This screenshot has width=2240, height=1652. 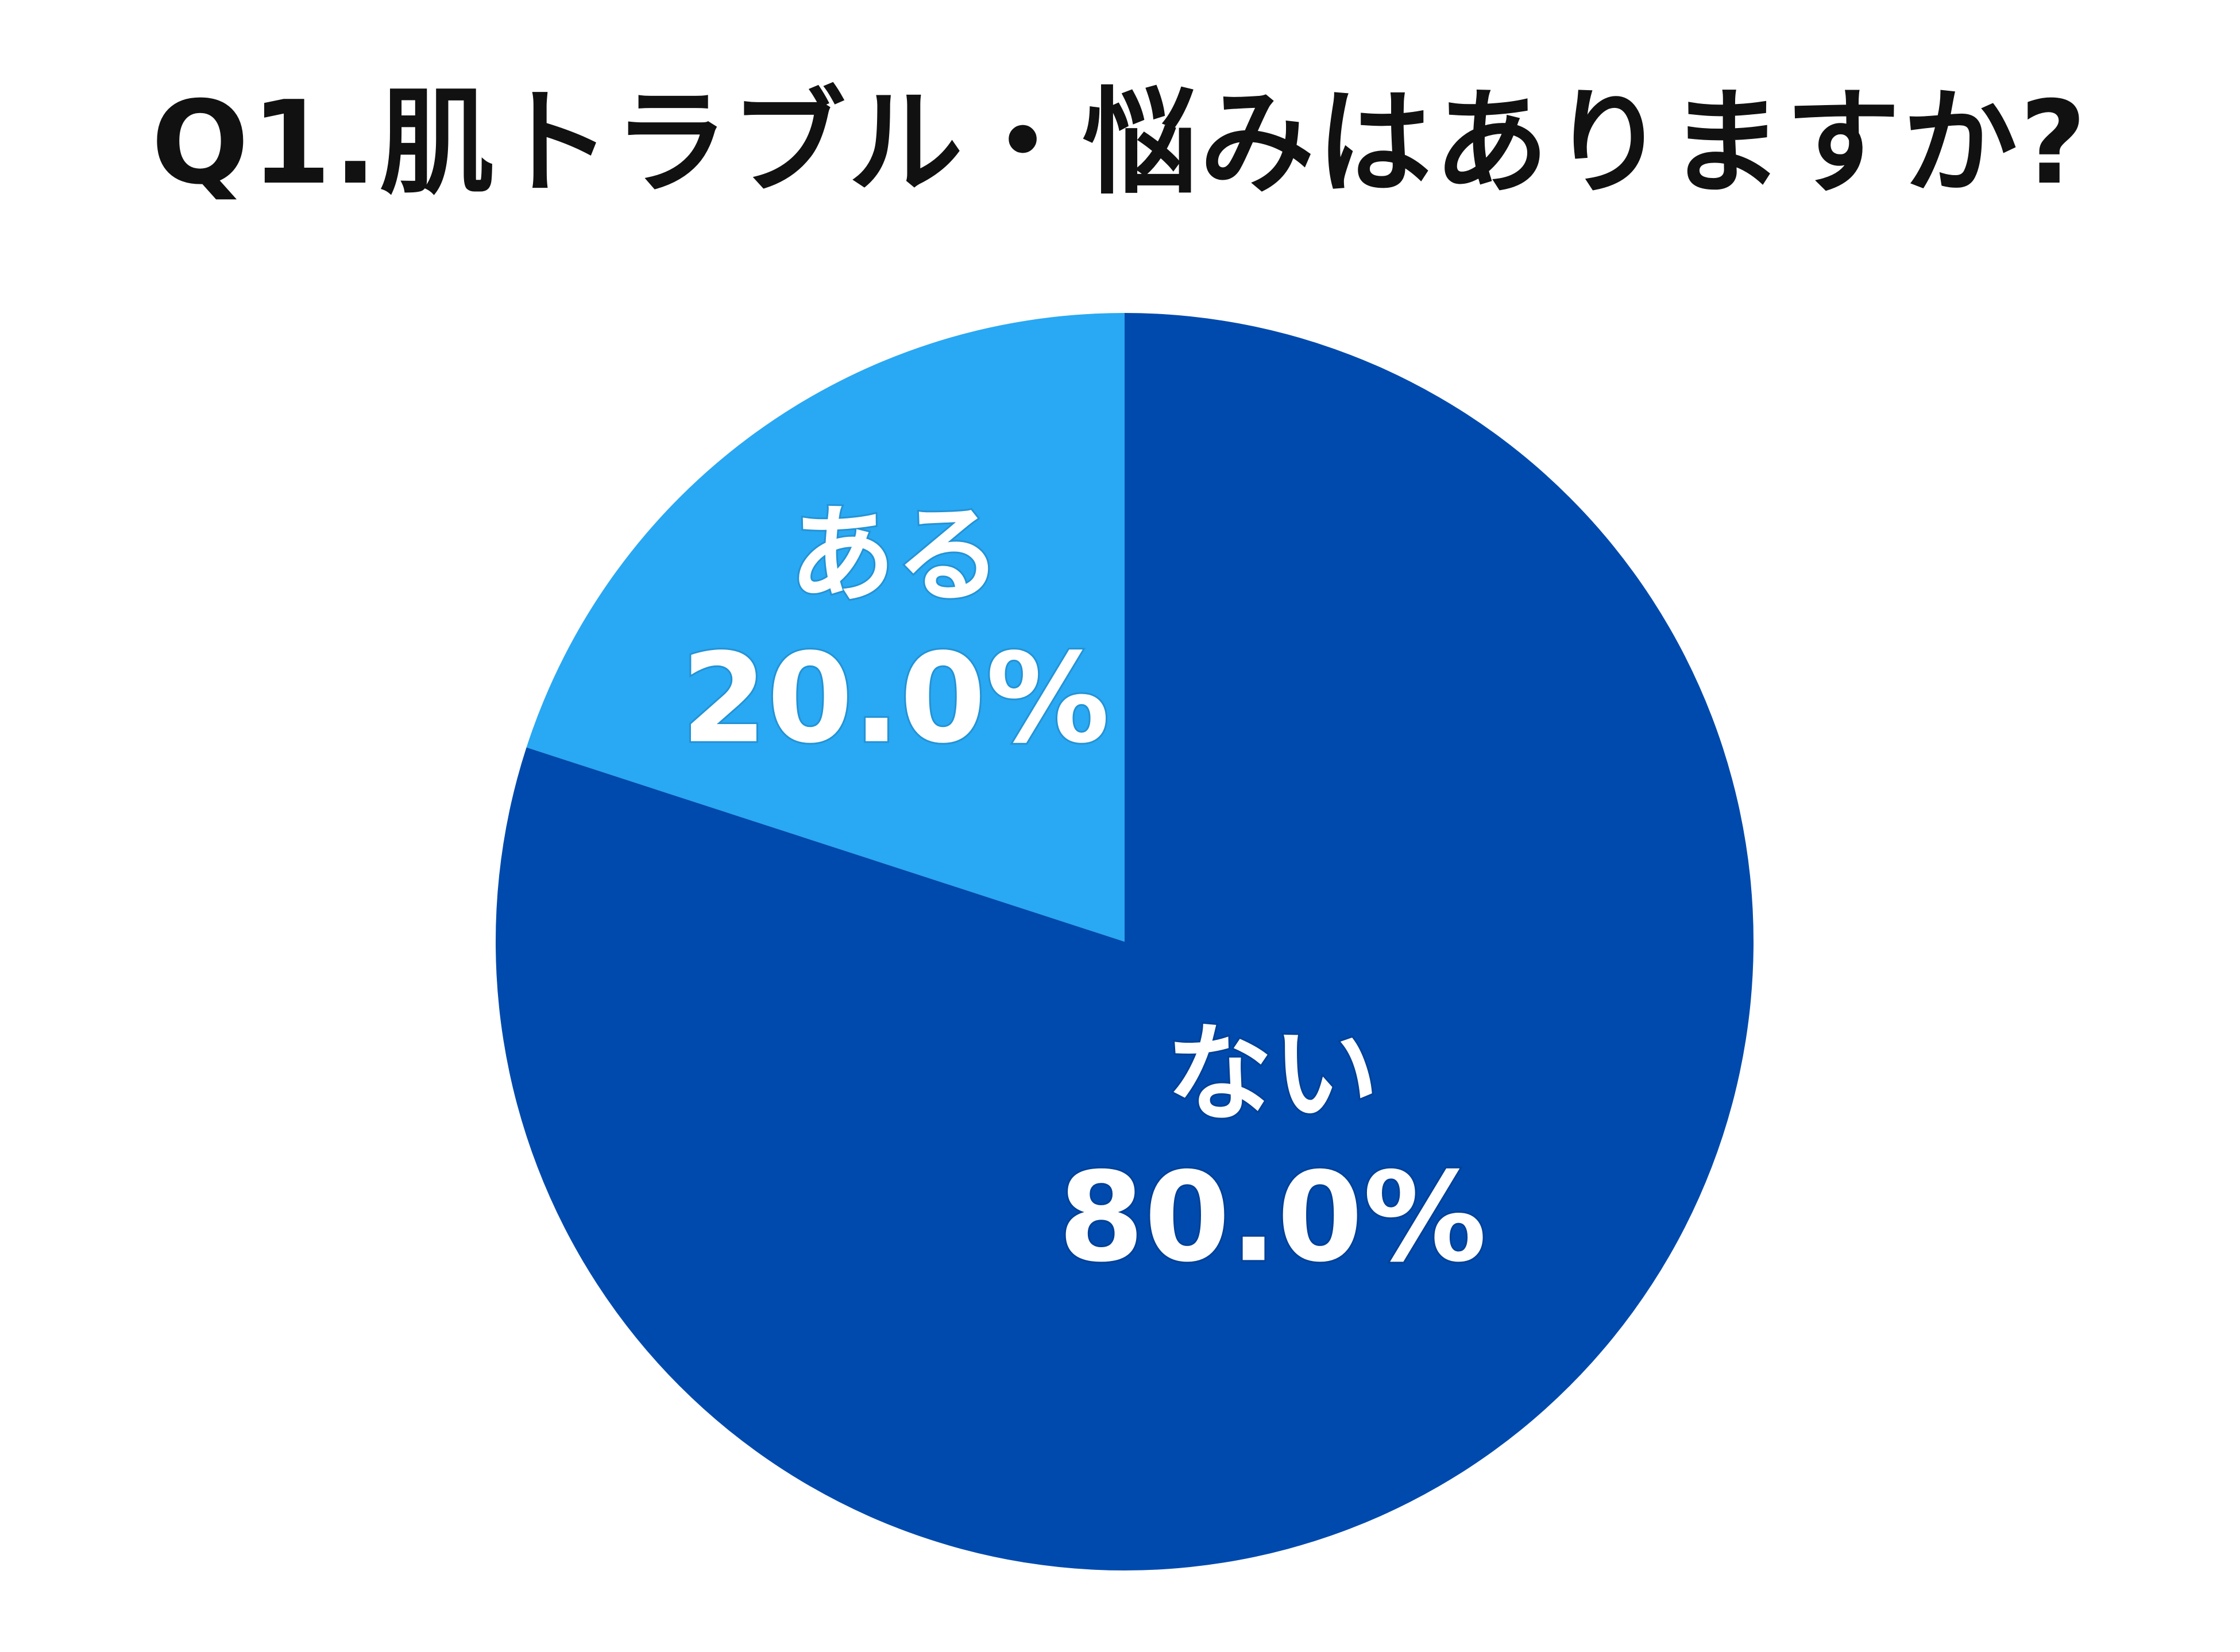 I want to click on slice-label-name: ある, so click(x=895, y=555).